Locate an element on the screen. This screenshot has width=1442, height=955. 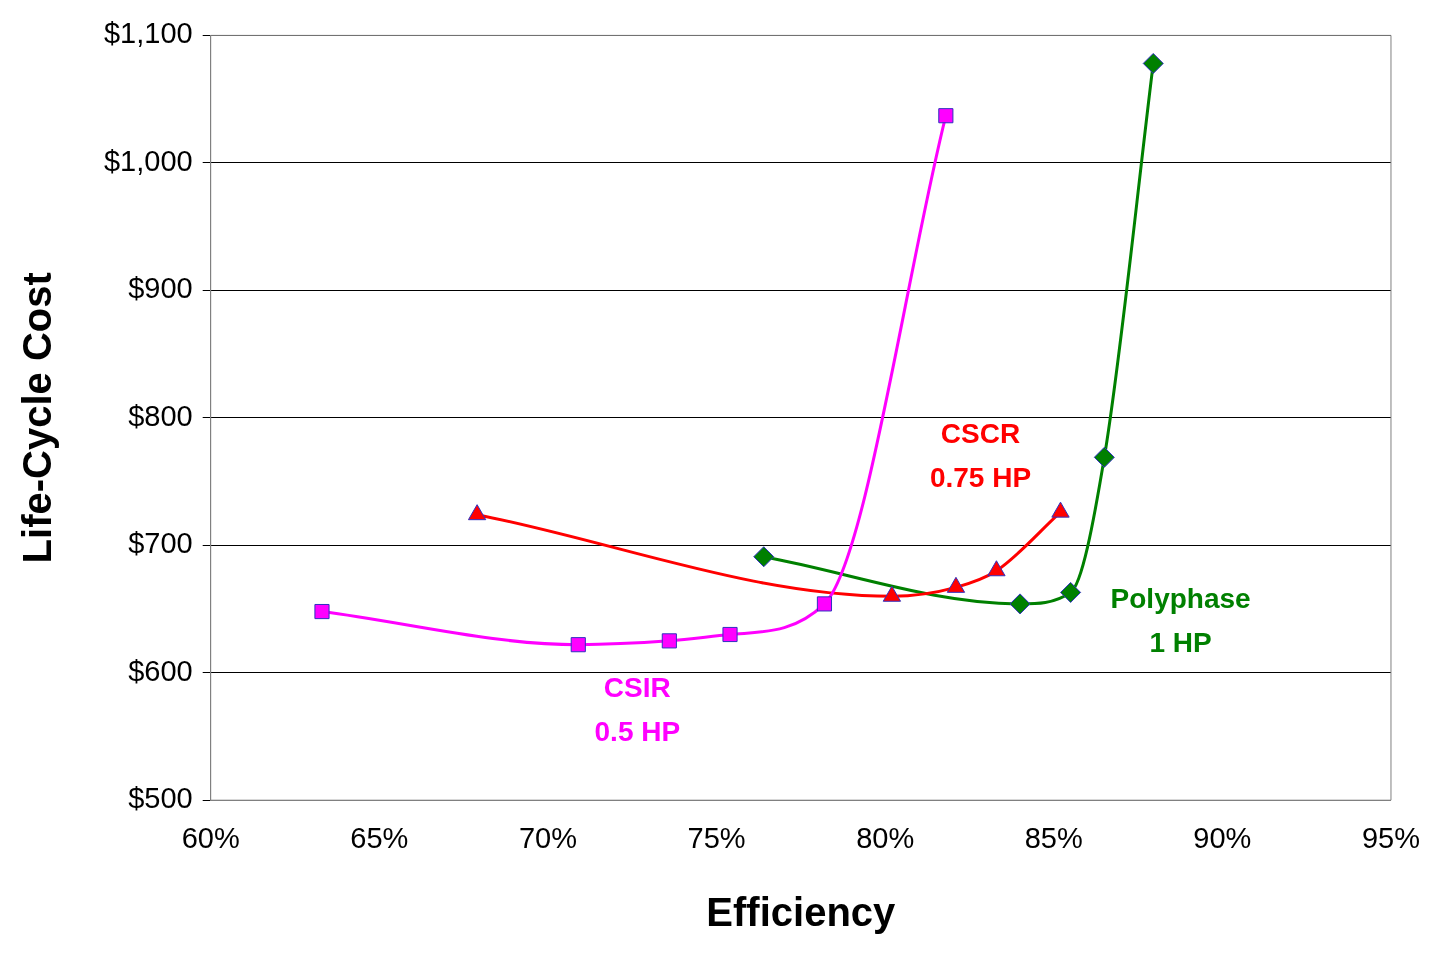
x-tick-label: 85% is located at coordinates (1053, 837).